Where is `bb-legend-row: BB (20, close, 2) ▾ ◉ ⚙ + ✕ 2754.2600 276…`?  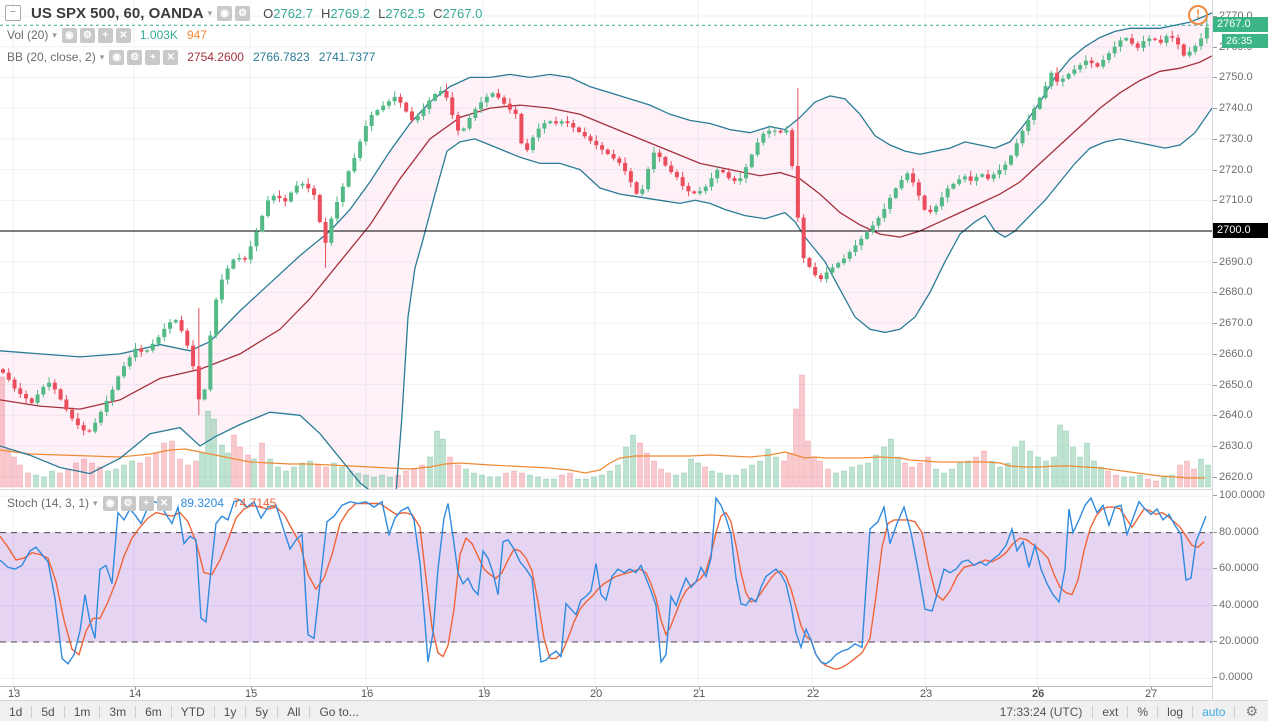 bb-legend-row: BB (20, close, 2) ▾ ◉ ⚙ + ✕ 2754.2600 276… is located at coordinates (245, 57).